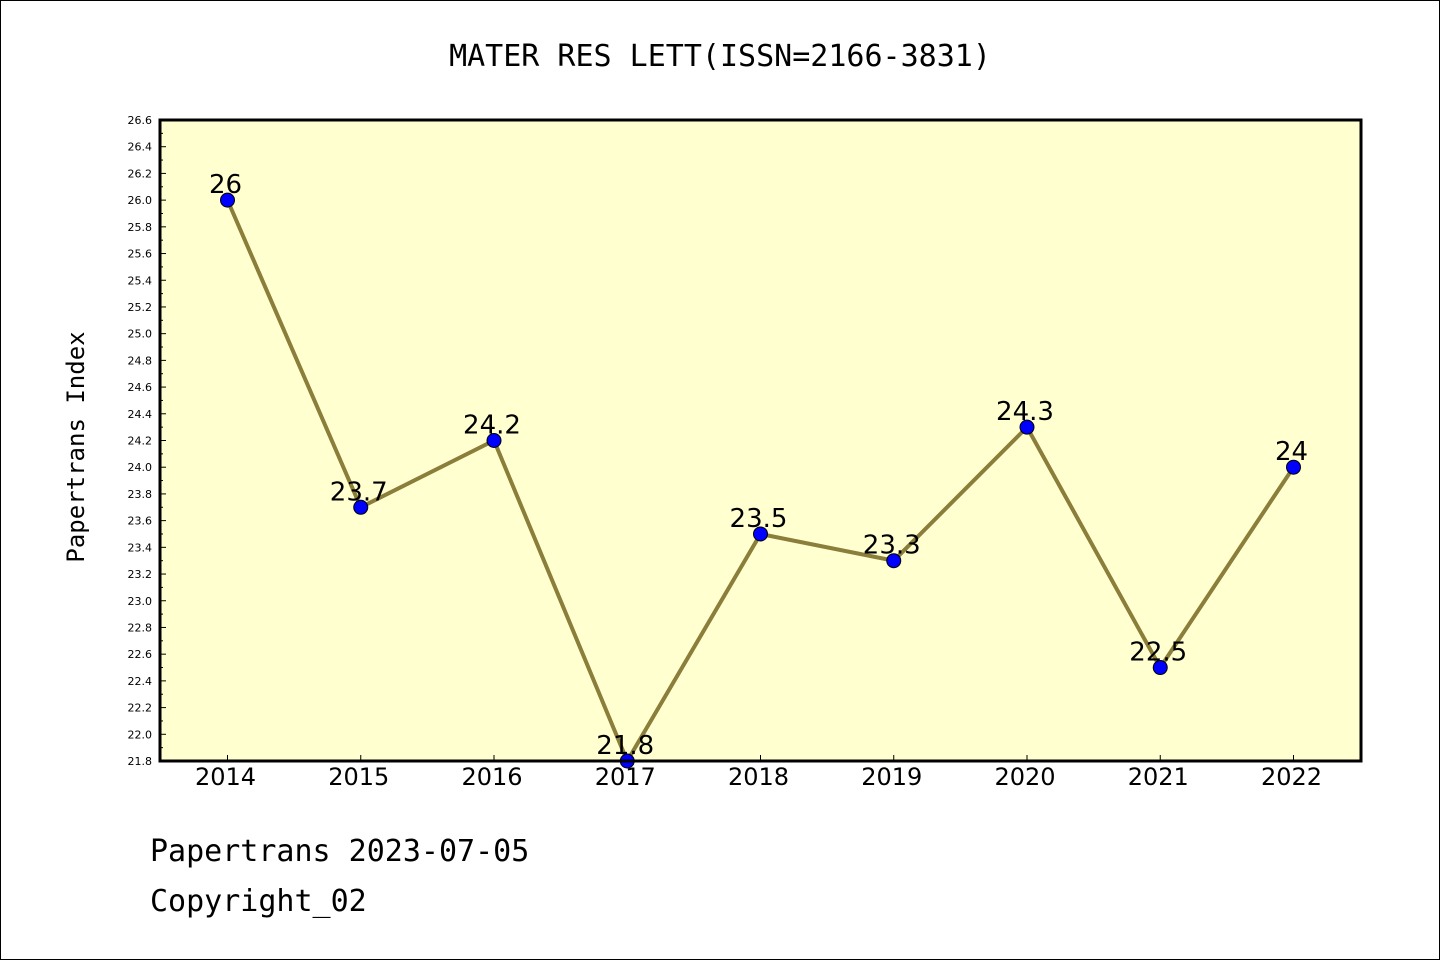 Image resolution: width=1440 pixels, height=960 pixels. What do you see at coordinates (140, 467) in the screenshot?
I see `y-tick-label: 24.0` at bounding box center [140, 467].